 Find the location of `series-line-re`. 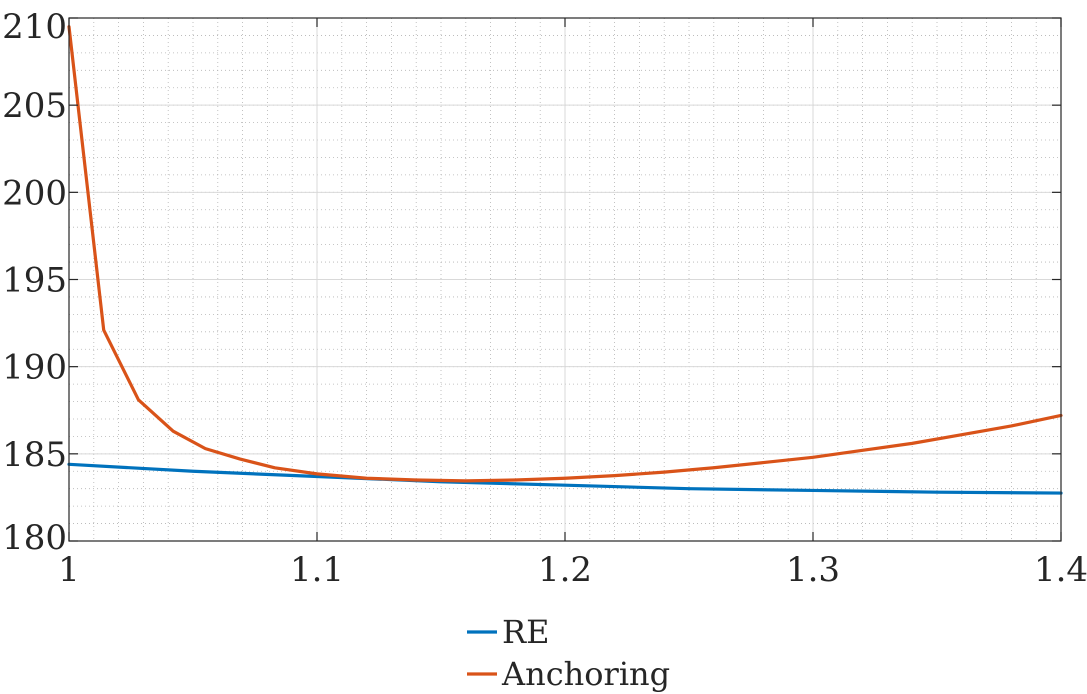

series-line-re is located at coordinates (565, 478).